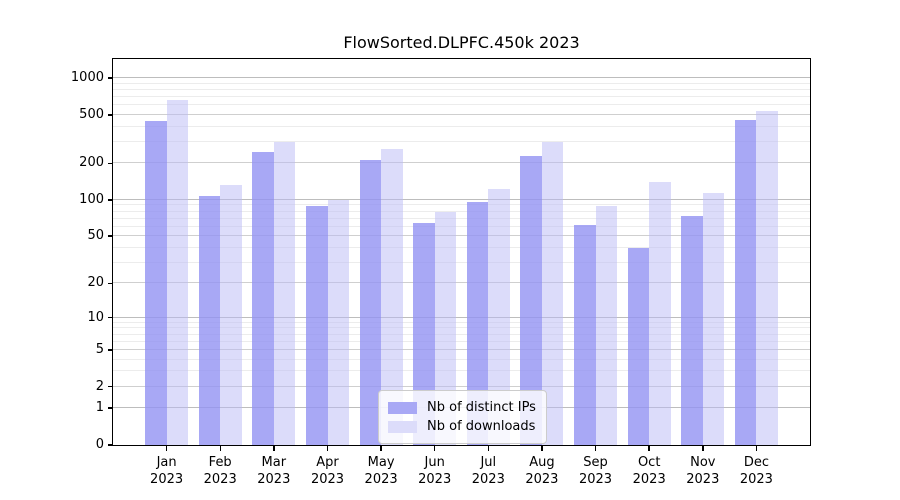 The image size is (900, 500). I want to click on x-tick-mark-sep, so click(595, 448).